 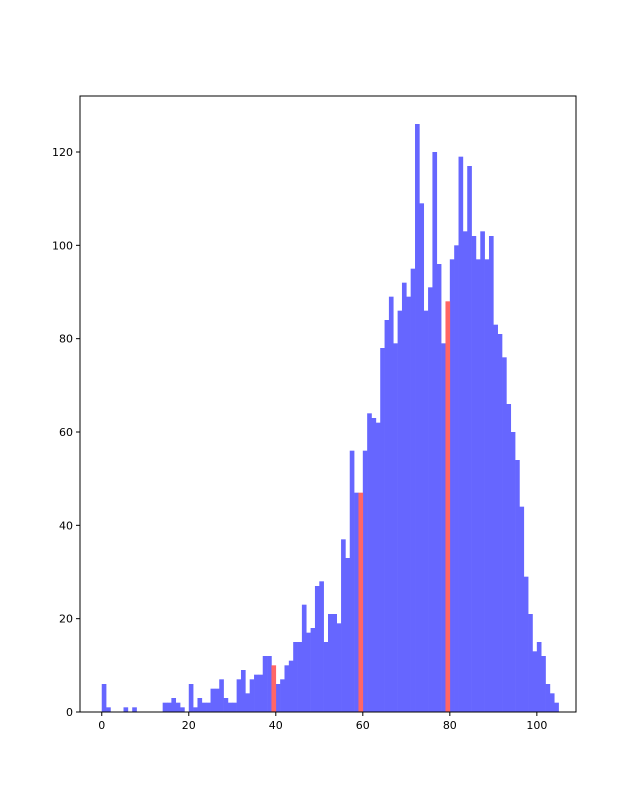 I want to click on y-tick-label: 120, so click(x=62, y=152).